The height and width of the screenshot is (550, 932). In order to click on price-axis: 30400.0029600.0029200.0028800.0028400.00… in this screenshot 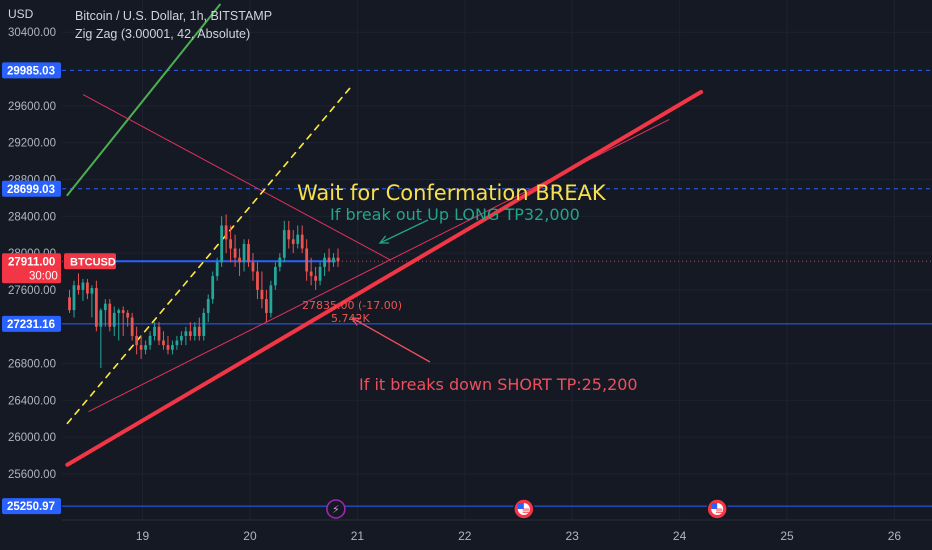, I will do `click(58, 275)`.